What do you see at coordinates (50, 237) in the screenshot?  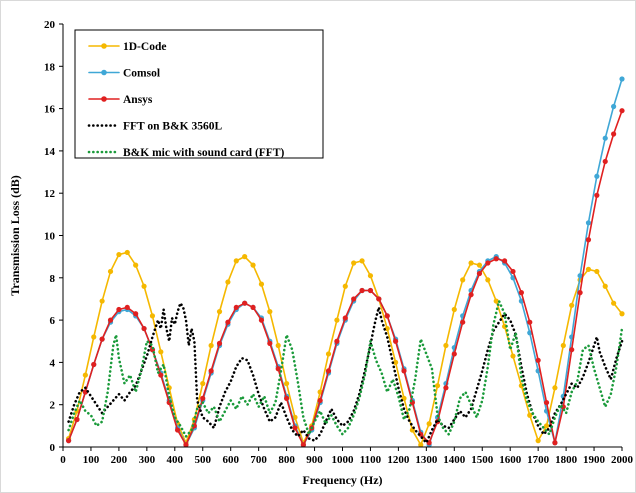 I see `y-tick-label: 10` at bounding box center [50, 237].